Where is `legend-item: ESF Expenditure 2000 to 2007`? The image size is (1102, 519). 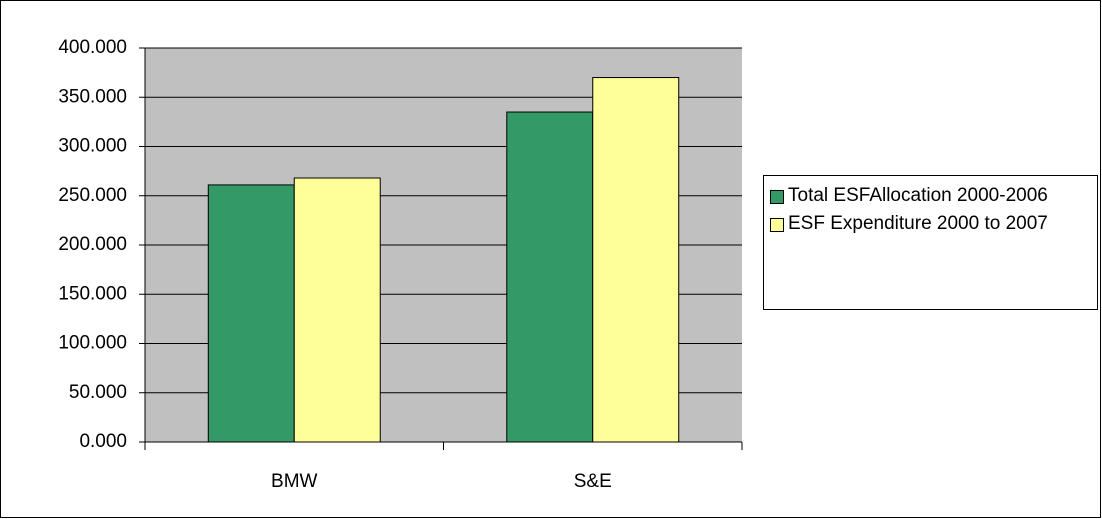
legend-item: ESF Expenditure 2000 to 2007 is located at coordinates (930, 224).